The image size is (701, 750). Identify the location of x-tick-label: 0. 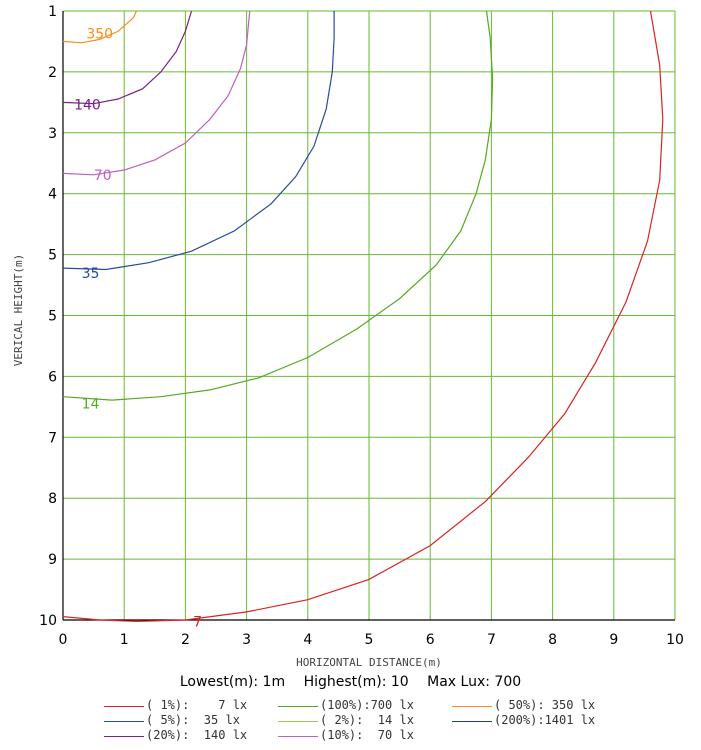
(63, 640).